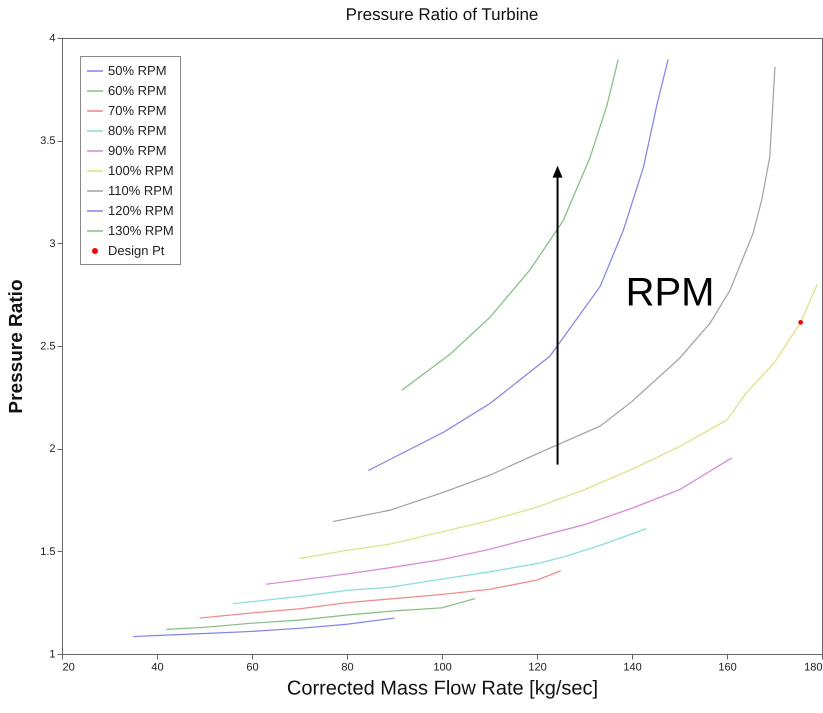 Image resolution: width=823 pixels, height=713 pixels. I want to click on x-tick-label: 180, so click(813, 668).